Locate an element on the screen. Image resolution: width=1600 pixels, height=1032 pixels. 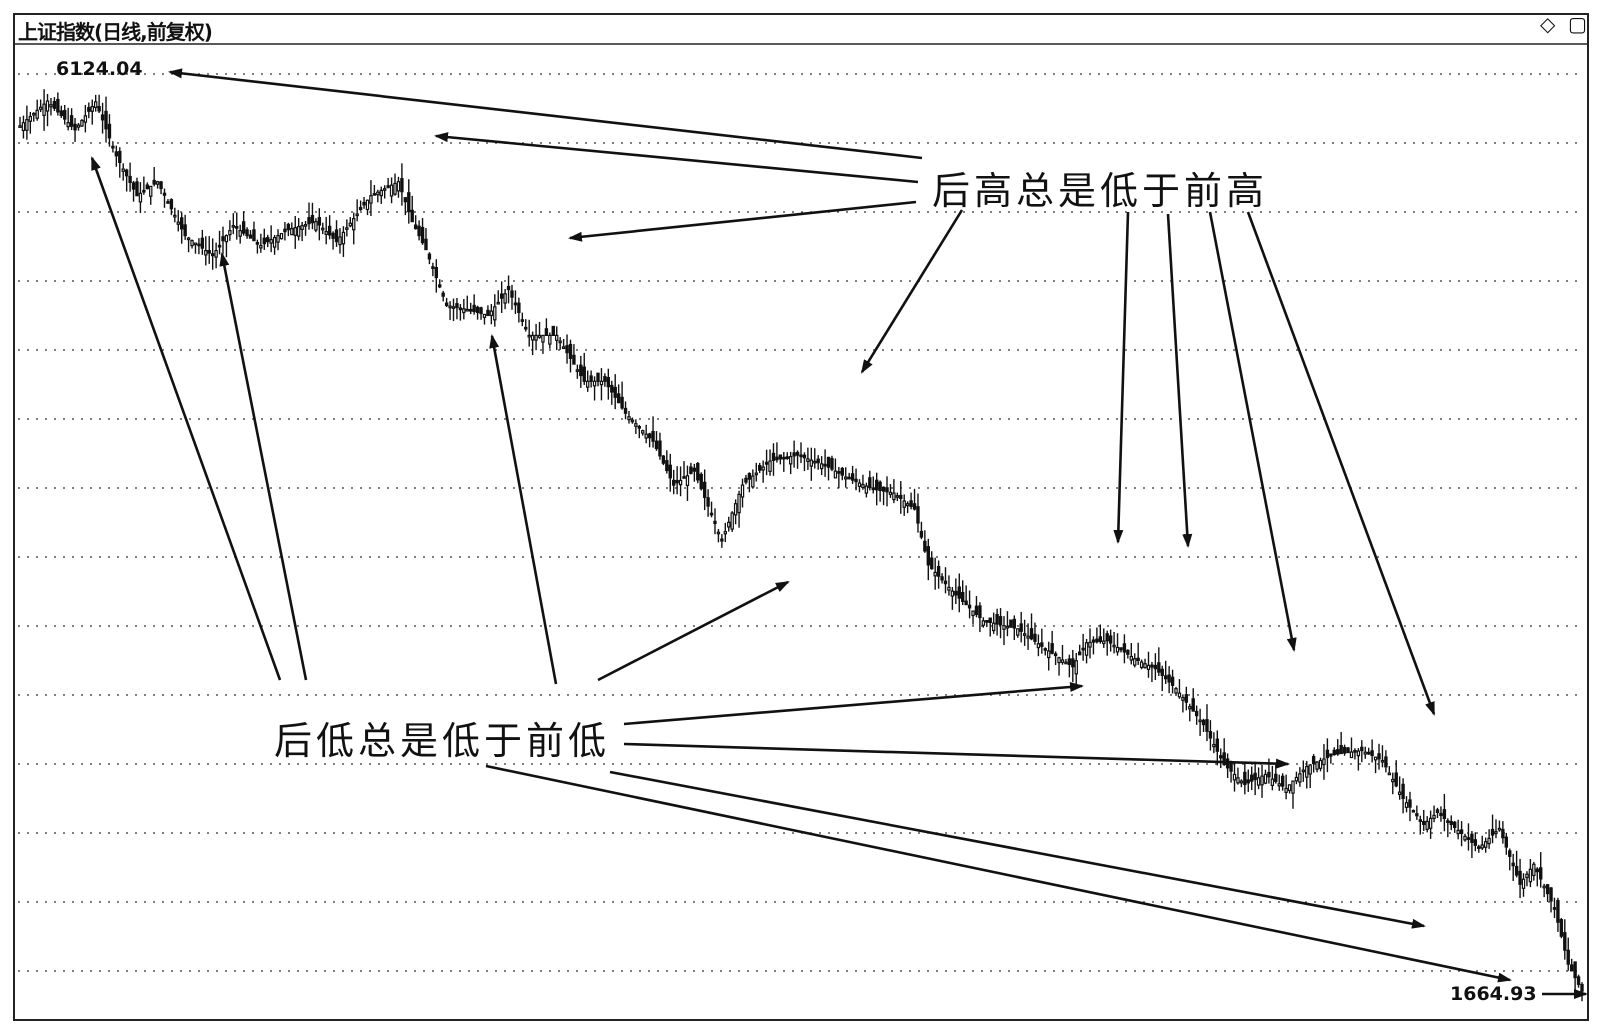
window-icon: ▢ is located at coordinates (1577, 24).